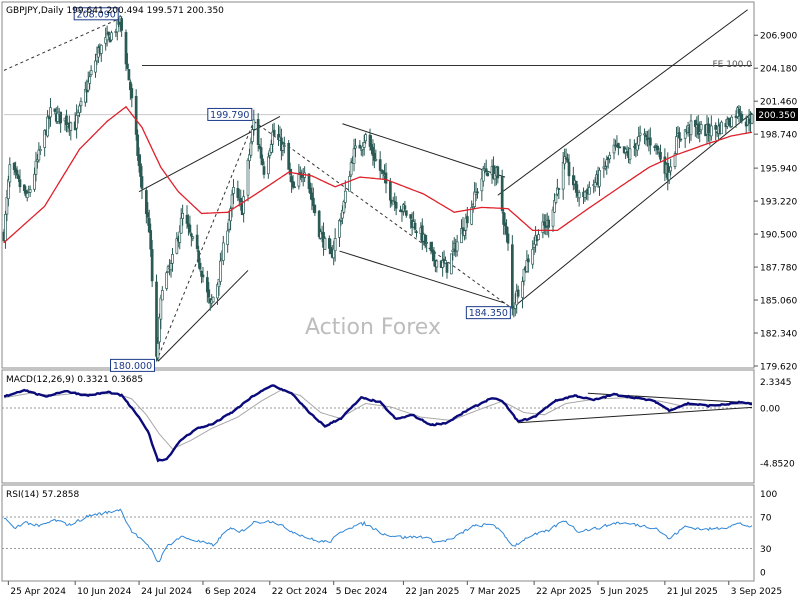 The image size is (800, 604). Describe the element at coordinates (778, 302) in the screenshot. I see `price-tick-label: 185.060` at that location.